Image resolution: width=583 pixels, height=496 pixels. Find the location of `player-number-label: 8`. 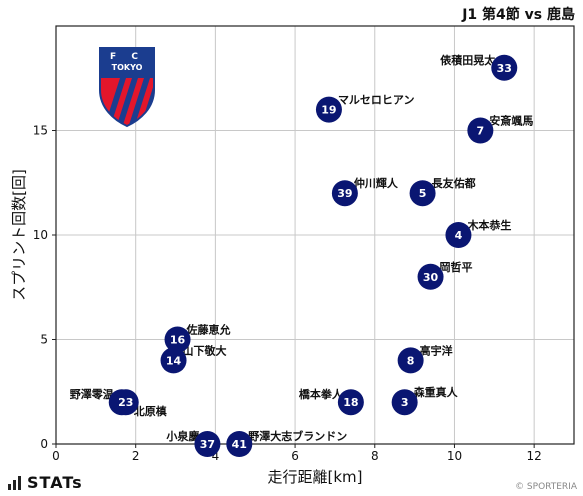

player-number-label: 8 is located at coordinates (411, 360).